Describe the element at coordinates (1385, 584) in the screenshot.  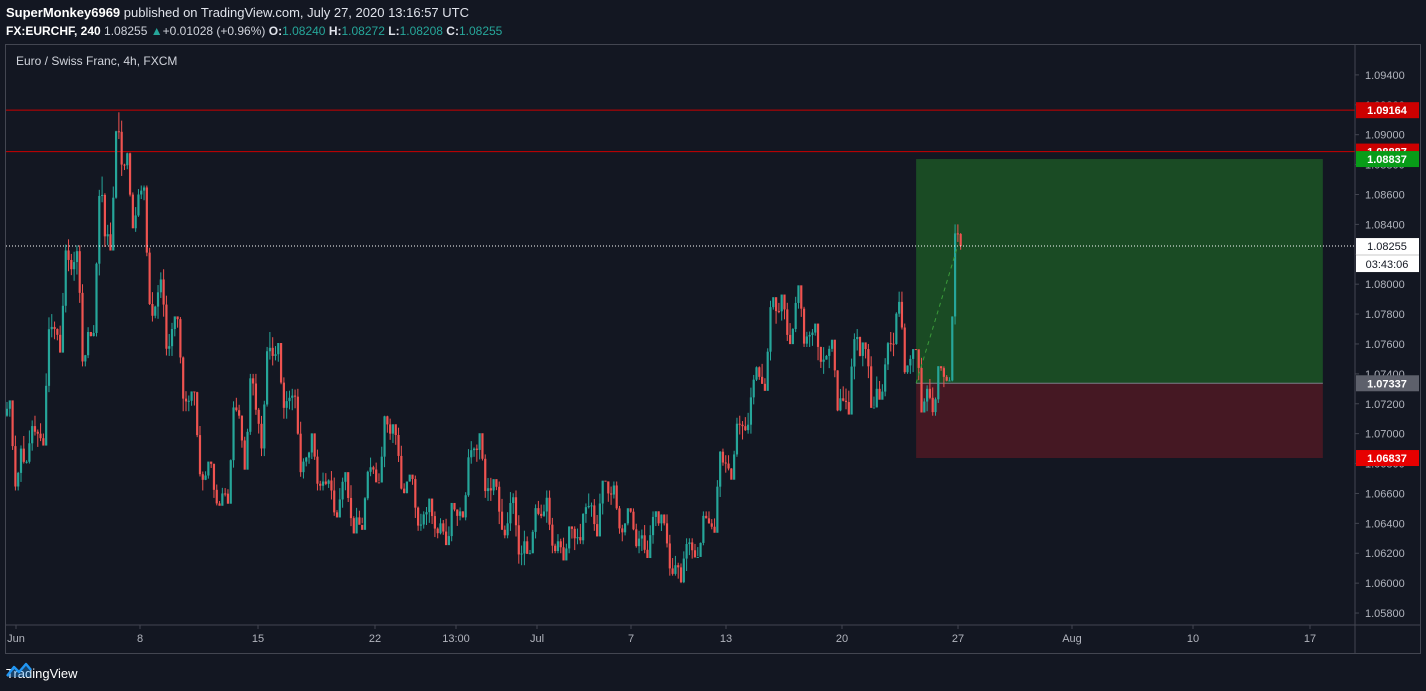
I see `price-tick-label: 1.06000` at that location.